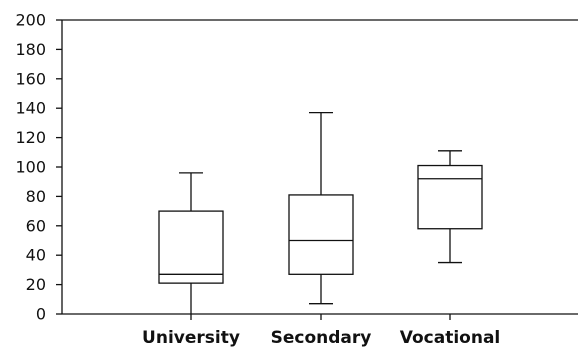 The height and width of the screenshot is (354, 580). Describe the element at coordinates (36, 284) in the screenshot. I see `y-tick-label: 20` at that location.